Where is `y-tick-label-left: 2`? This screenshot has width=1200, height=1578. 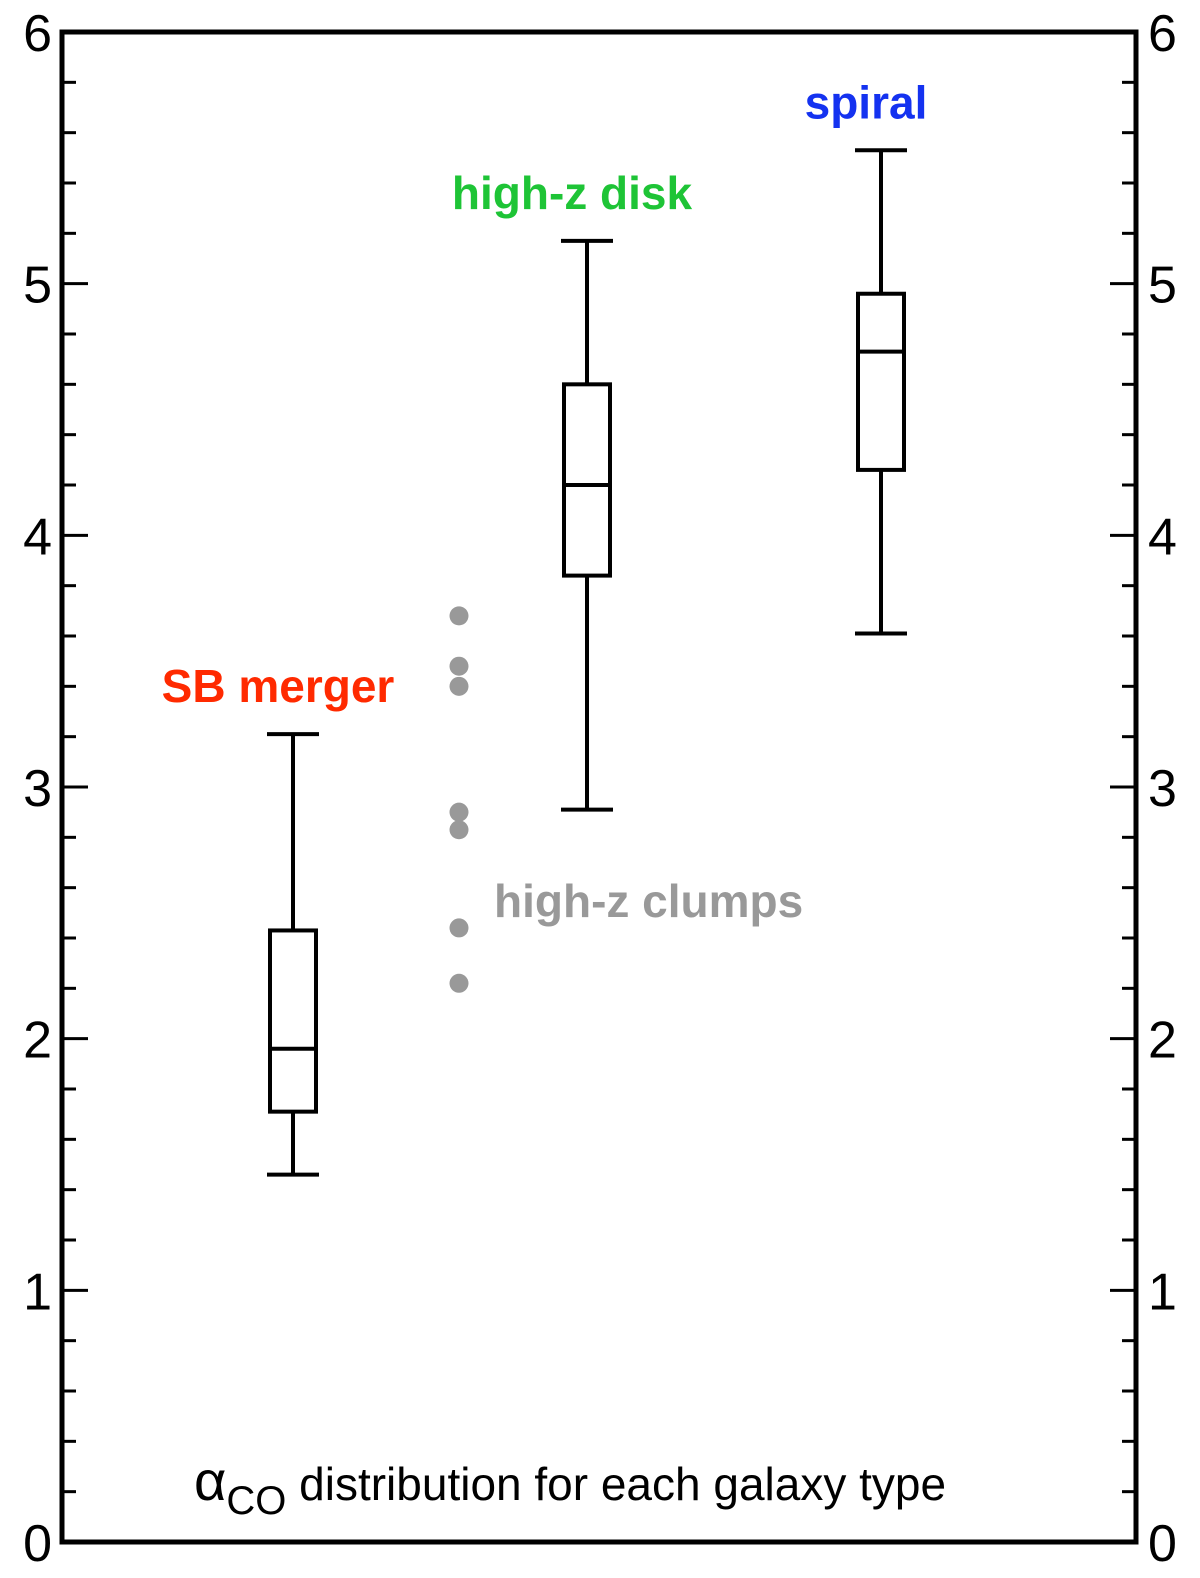 y-tick-label-left: 2 is located at coordinates (37, 1041).